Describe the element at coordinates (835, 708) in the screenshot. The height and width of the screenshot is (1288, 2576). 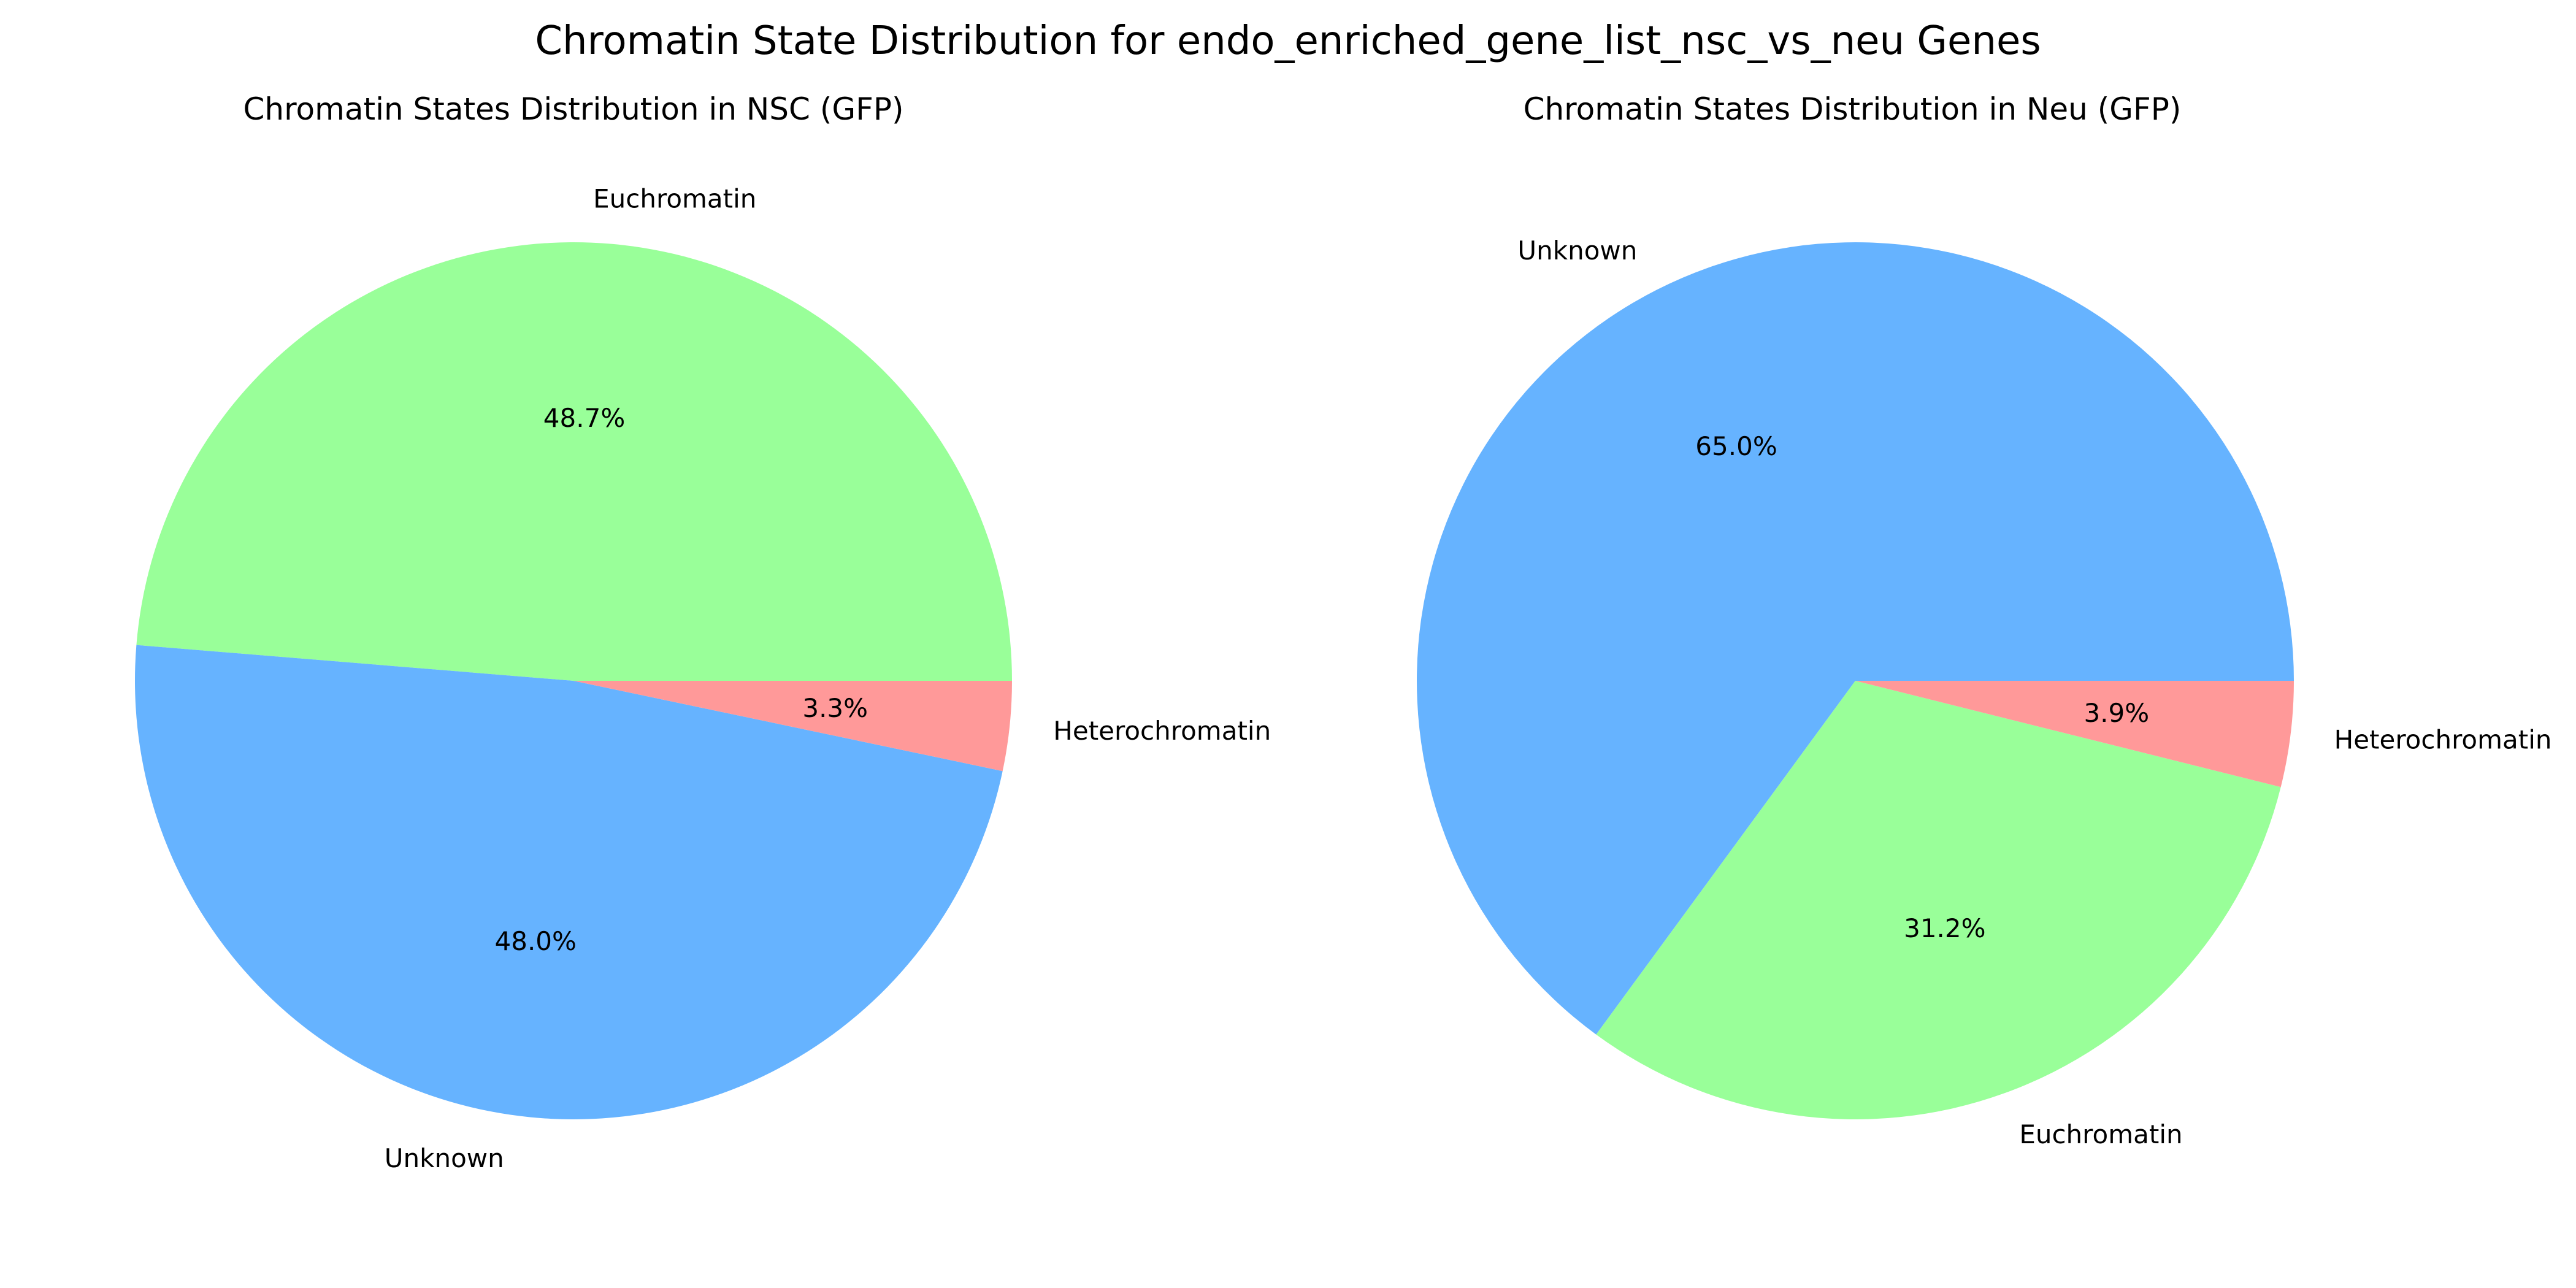
I see `pie-pct-label-heterochromatin: 3.3%` at that location.